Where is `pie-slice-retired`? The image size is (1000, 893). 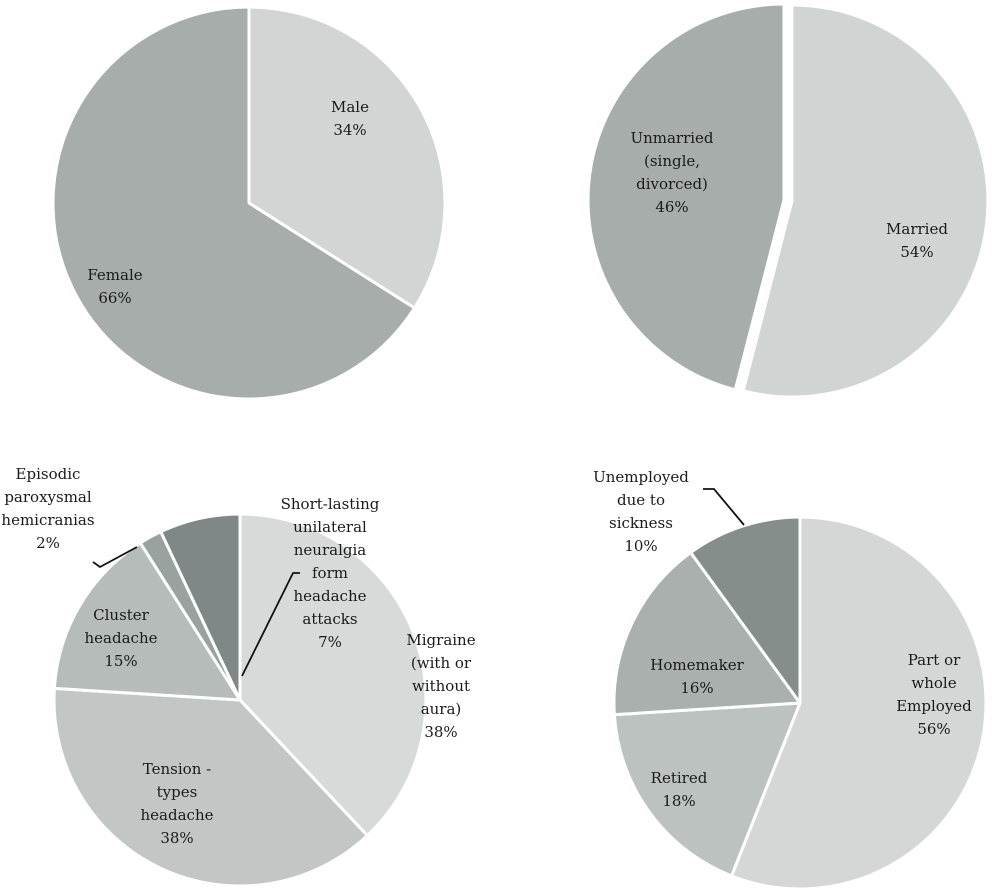
pie-slice-retired is located at coordinates (707, 789).